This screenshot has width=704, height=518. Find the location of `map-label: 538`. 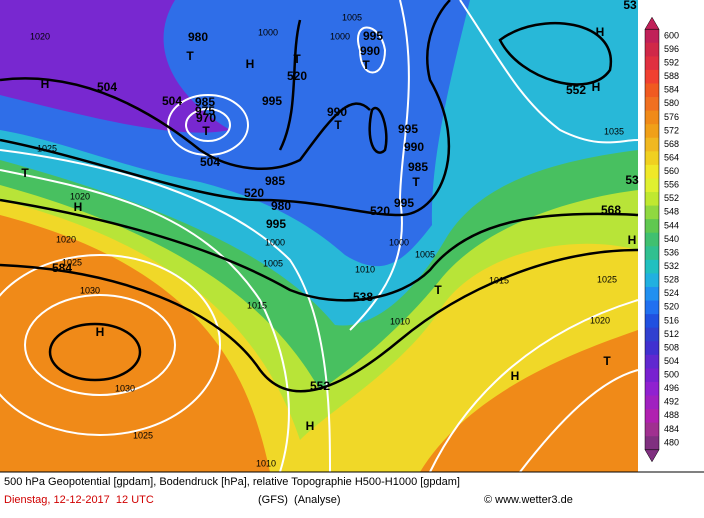

map-label: 538 is located at coordinates (363, 297).